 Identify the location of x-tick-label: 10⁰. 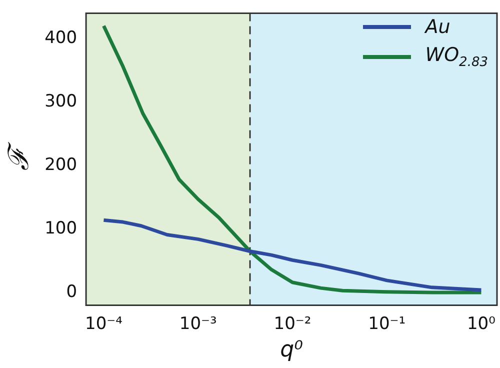
(481, 324).